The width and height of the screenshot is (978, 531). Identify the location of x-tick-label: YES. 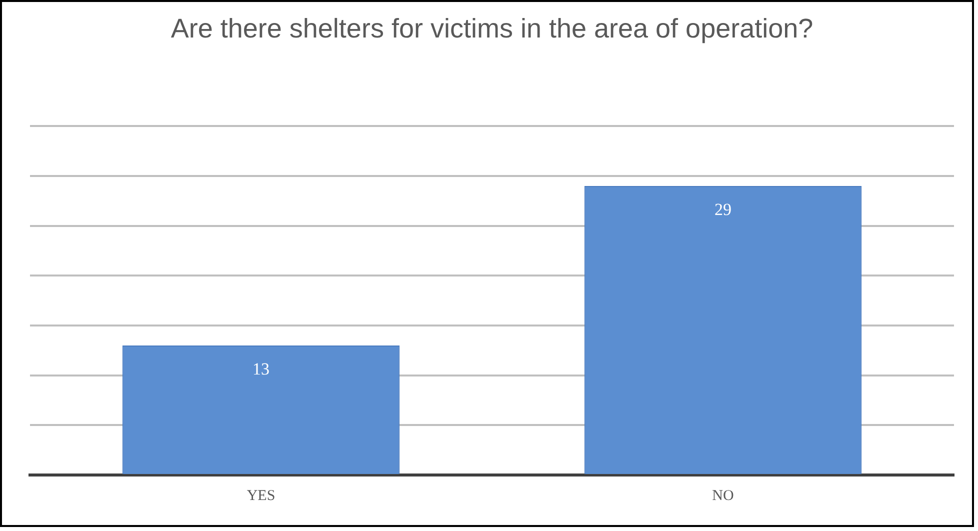
(261, 496).